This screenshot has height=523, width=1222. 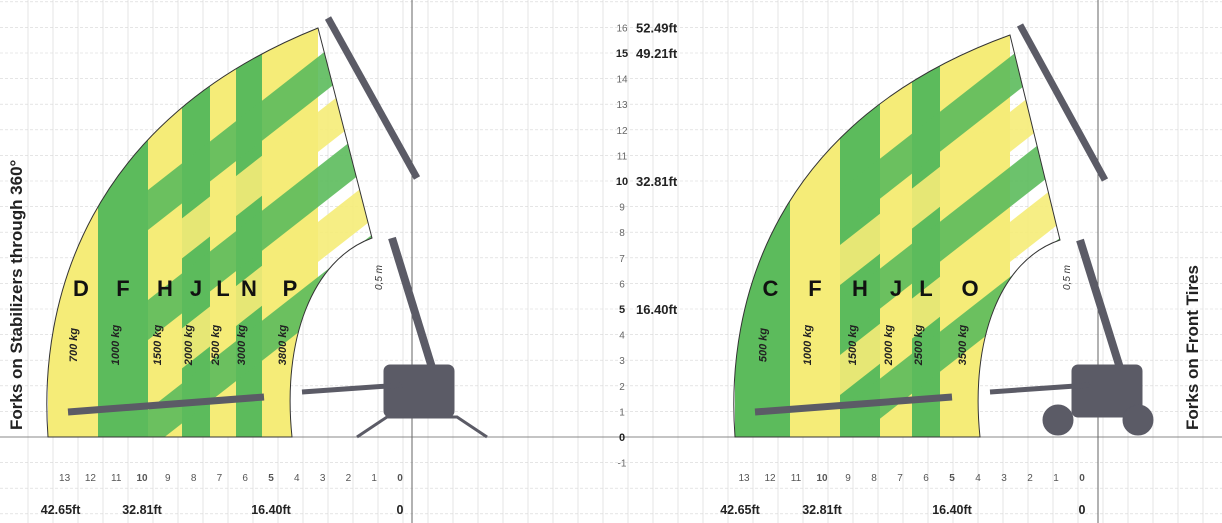 What do you see at coordinates (622, 310) in the screenshot?
I see `y-tick-label: 5` at bounding box center [622, 310].